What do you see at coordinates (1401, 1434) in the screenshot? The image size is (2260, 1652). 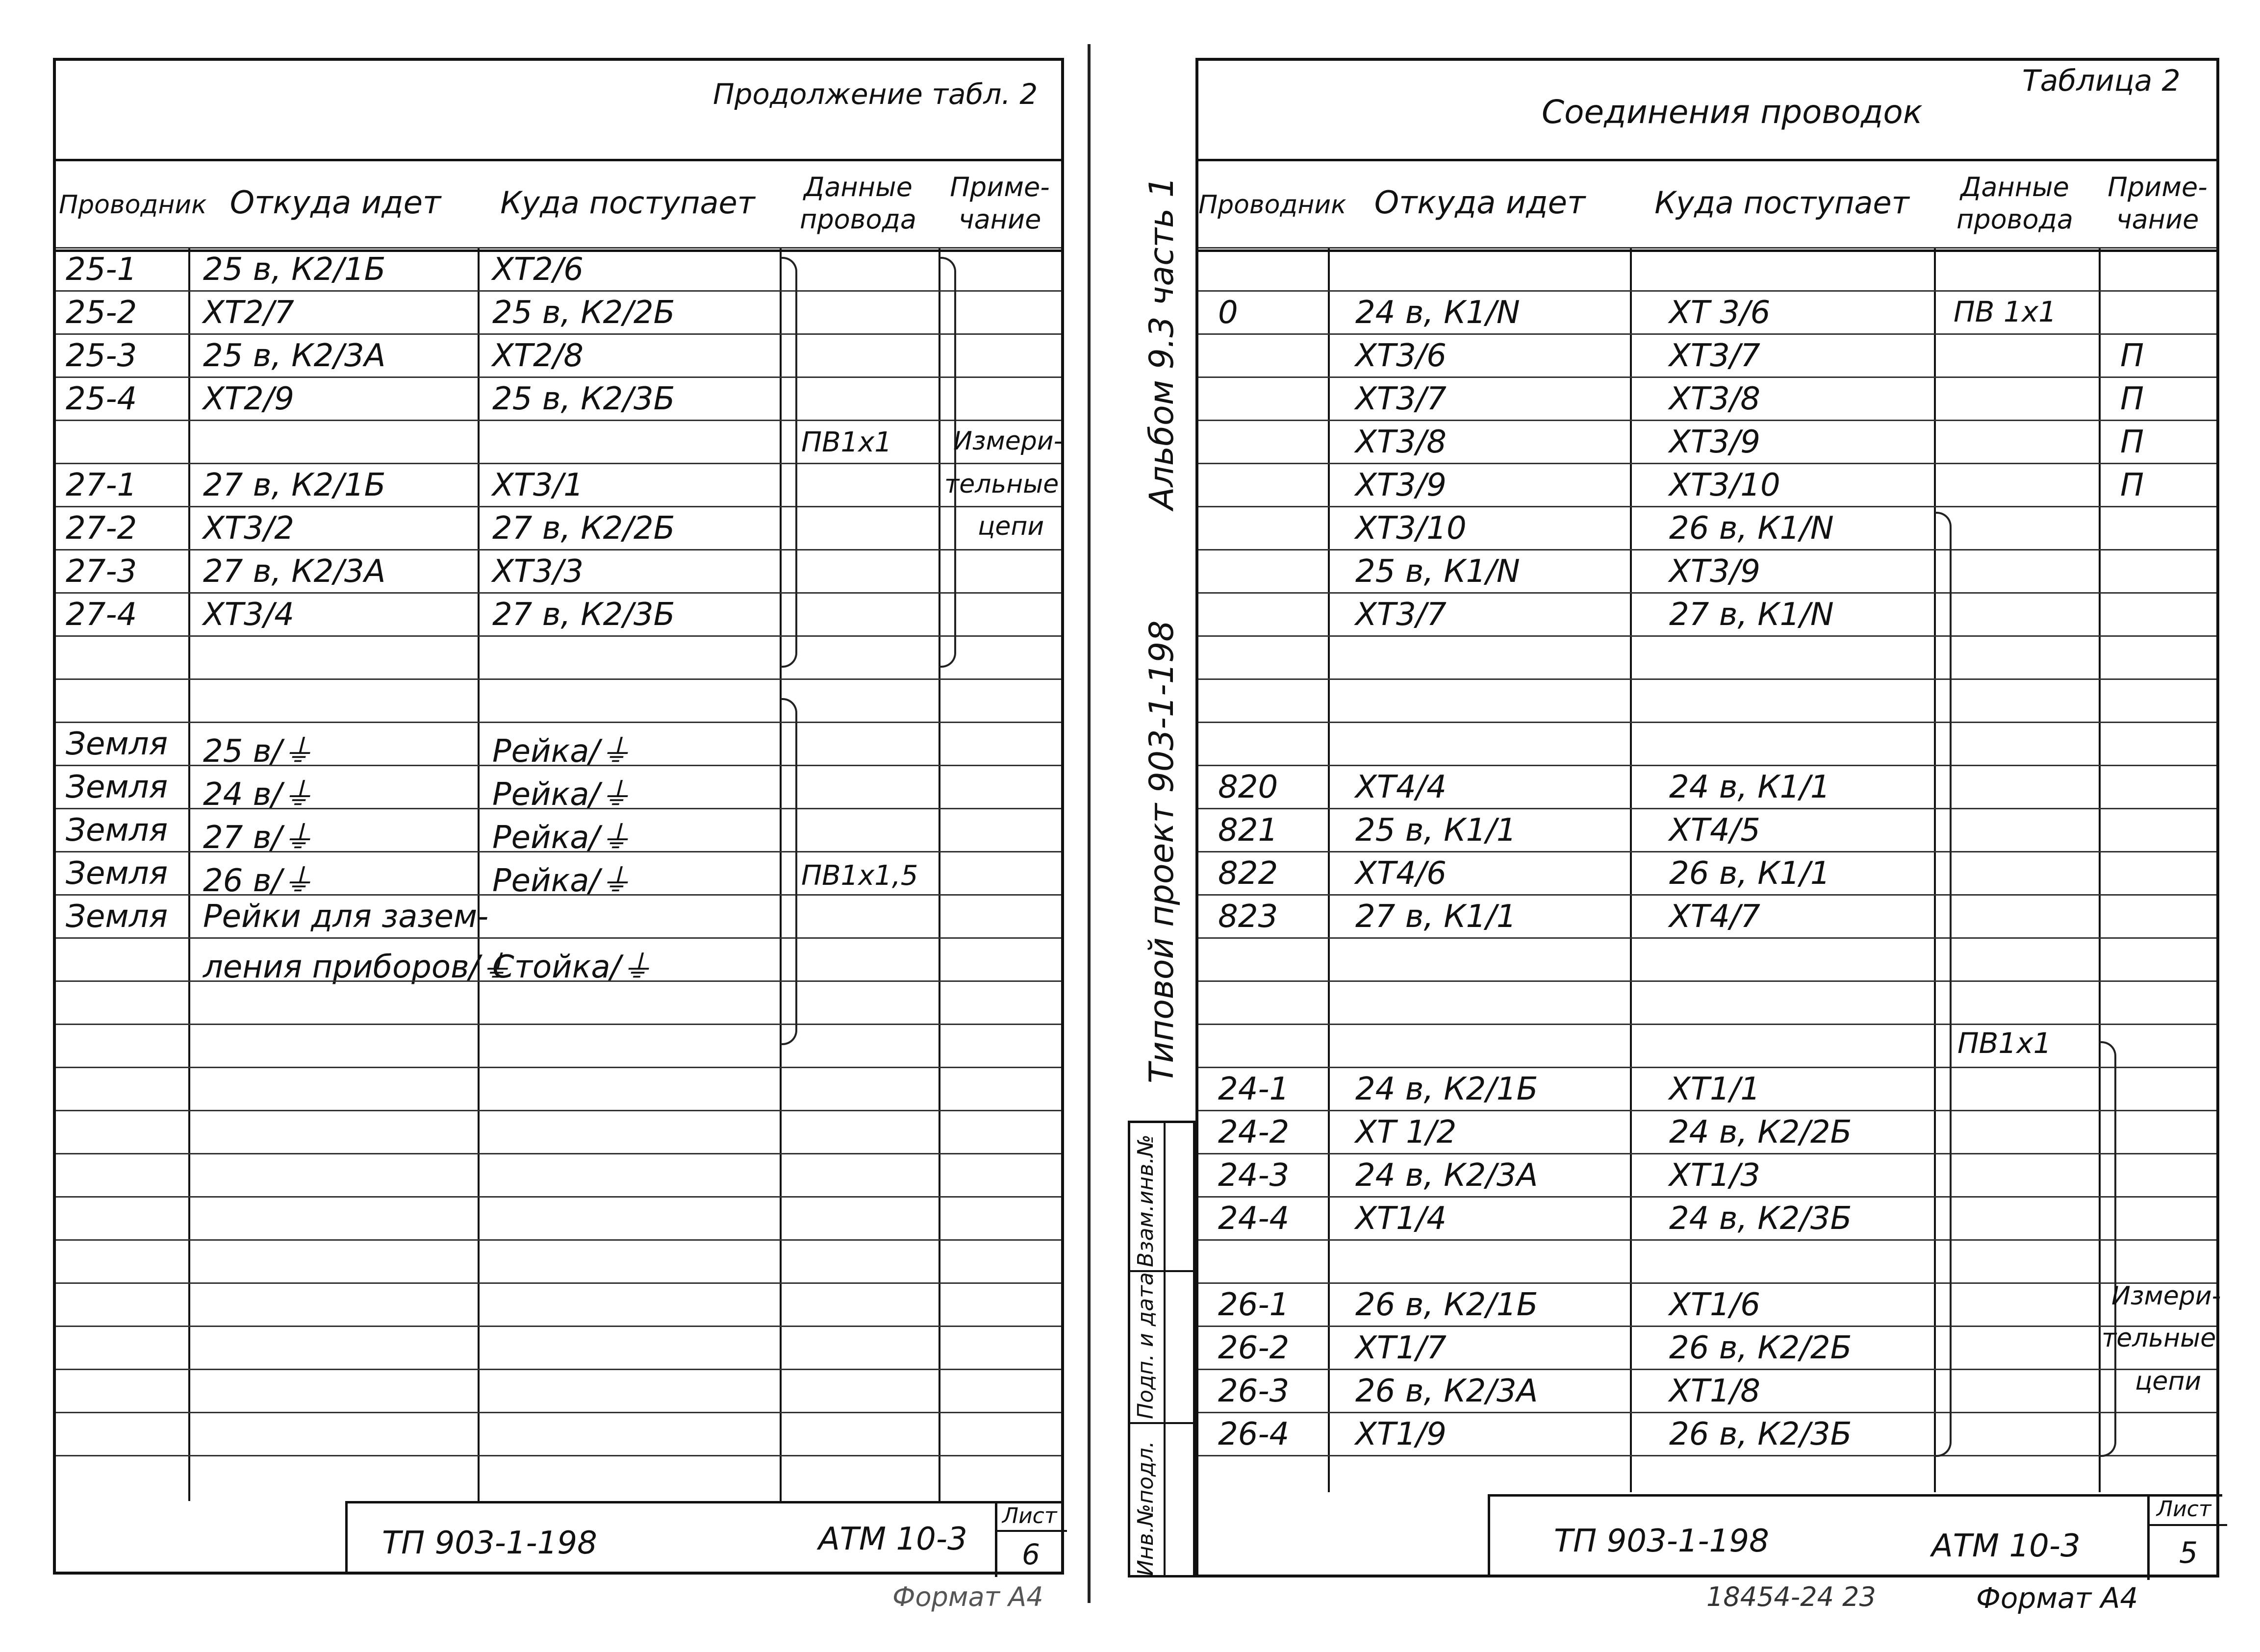 I see `row-from: ХТ1/9` at bounding box center [1401, 1434].